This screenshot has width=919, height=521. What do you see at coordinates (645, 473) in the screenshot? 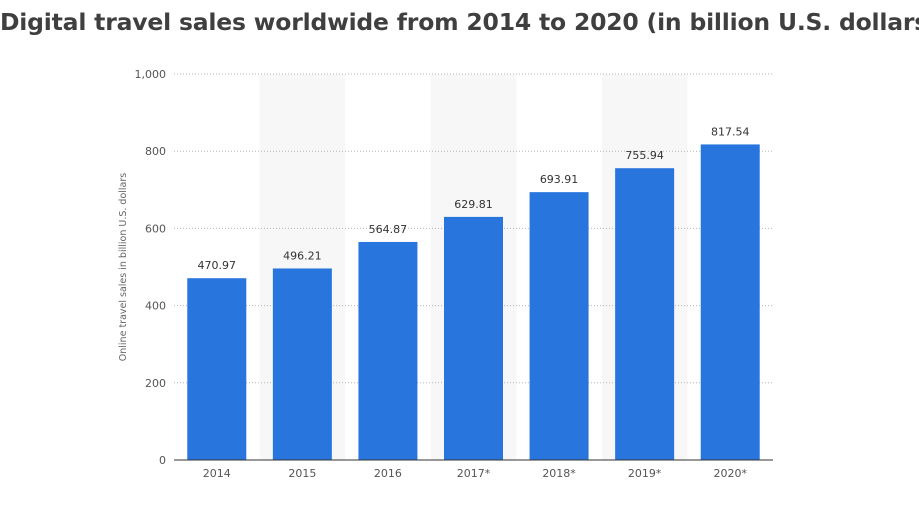
I see `x-tick-label: 2019*` at bounding box center [645, 473].